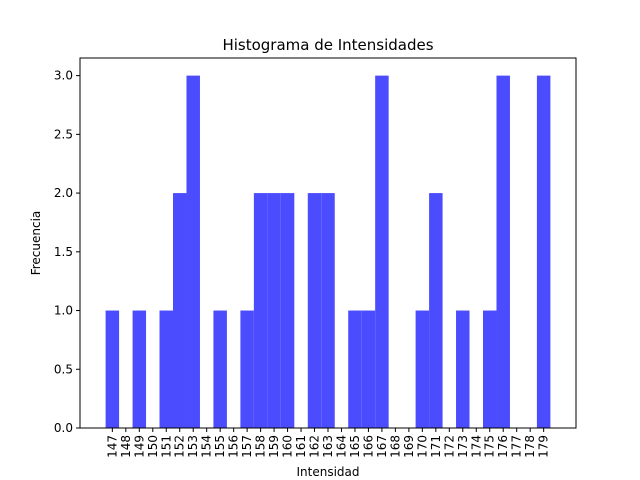  What do you see at coordinates (395, 446) in the screenshot?
I see `x-tick-label-168: 168` at bounding box center [395, 446].